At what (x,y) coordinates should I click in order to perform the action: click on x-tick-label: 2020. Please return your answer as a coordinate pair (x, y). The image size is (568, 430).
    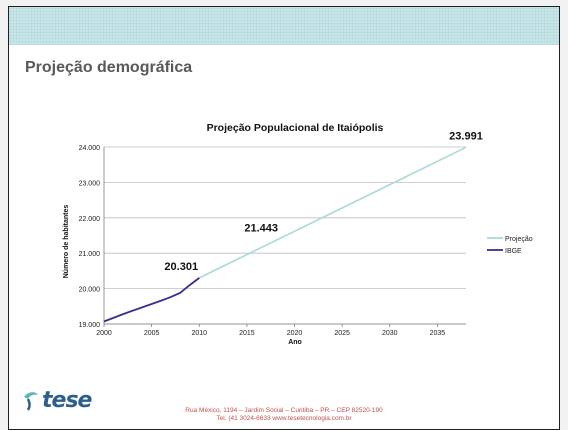
    Looking at the image, I should click on (295, 333).